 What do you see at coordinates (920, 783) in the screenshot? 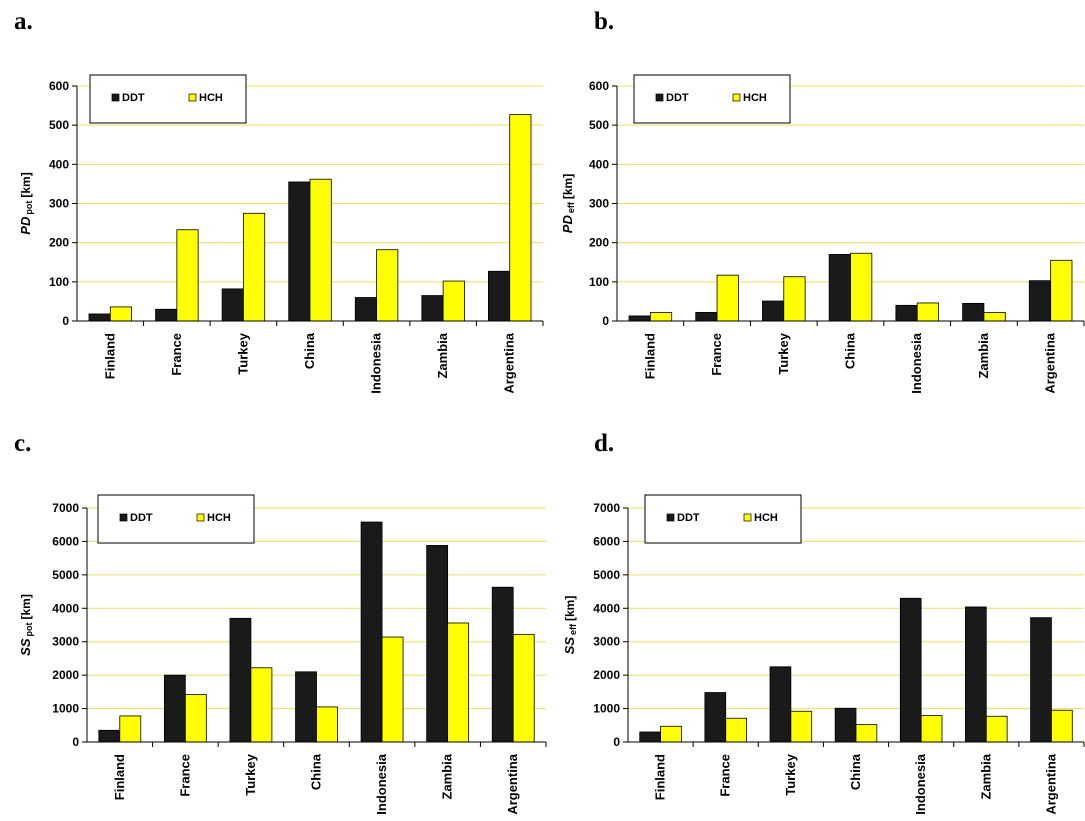
I see `category-label: Indonesia` at bounding box center [920, 783].